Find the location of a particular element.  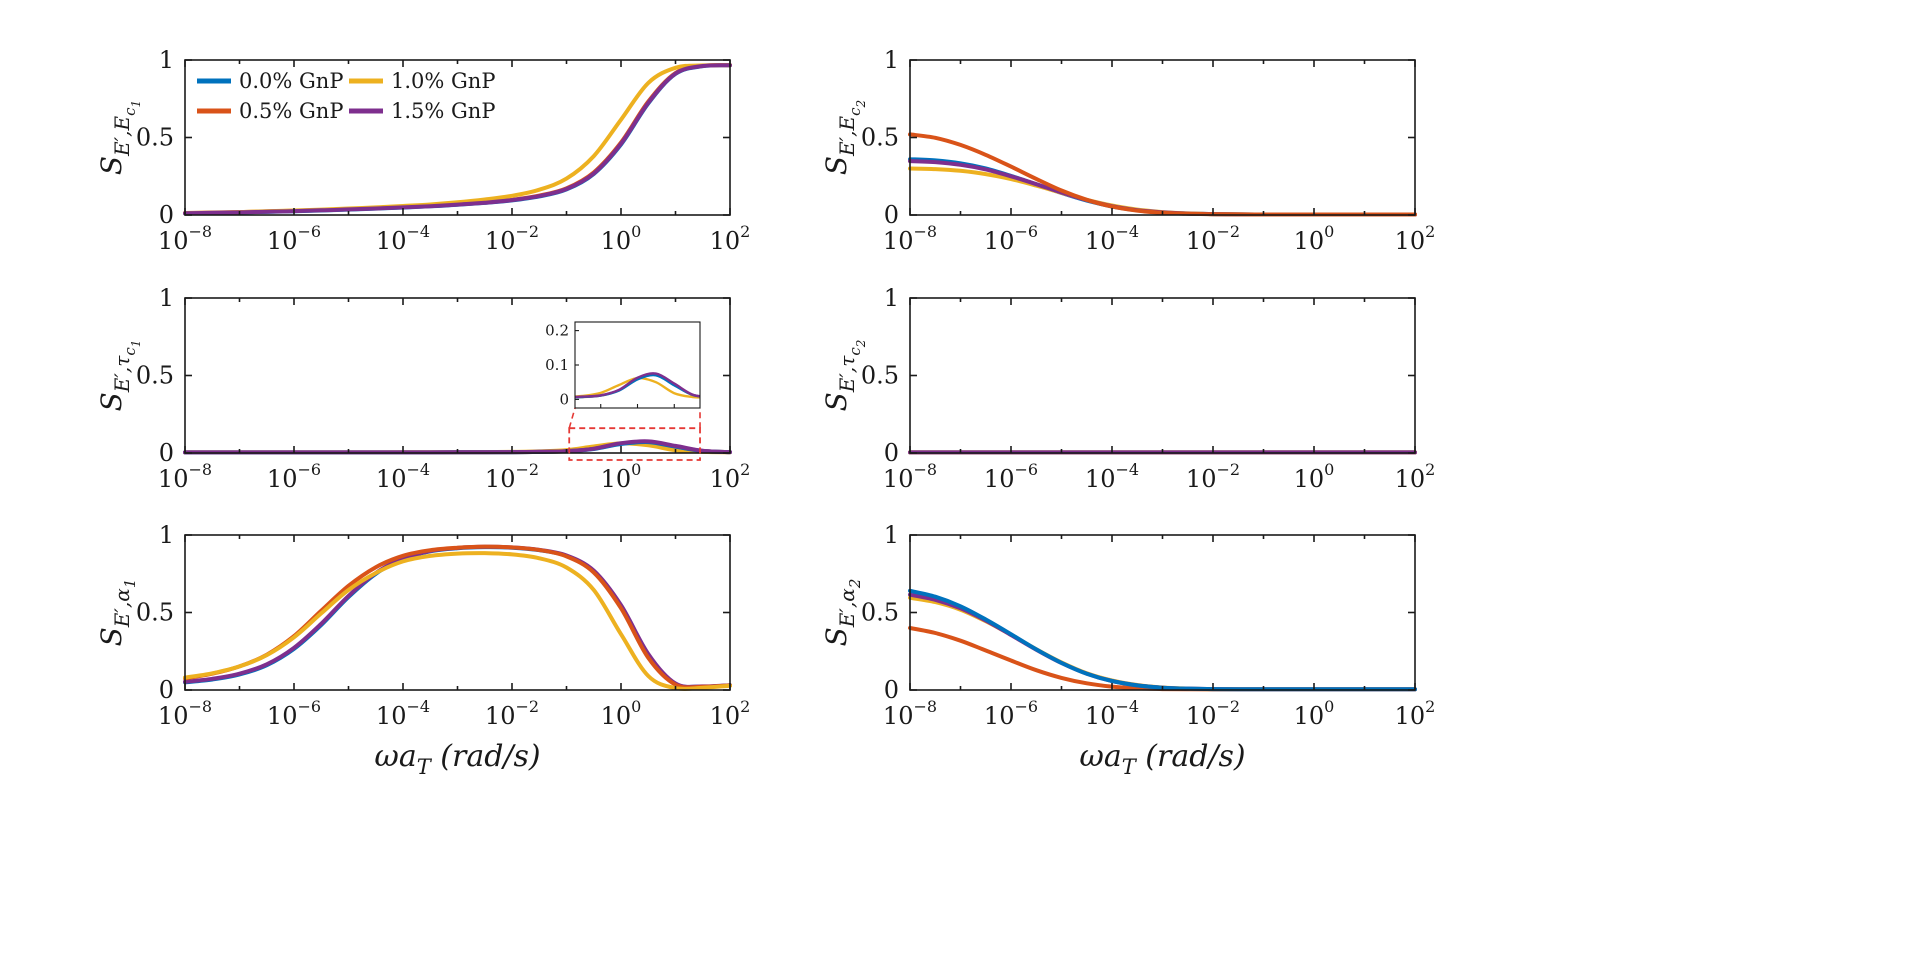

legend: 0.0% GnP 0.5% GnP 1.0% GnP 1.5% GnP is located at coordinates (346, 96).